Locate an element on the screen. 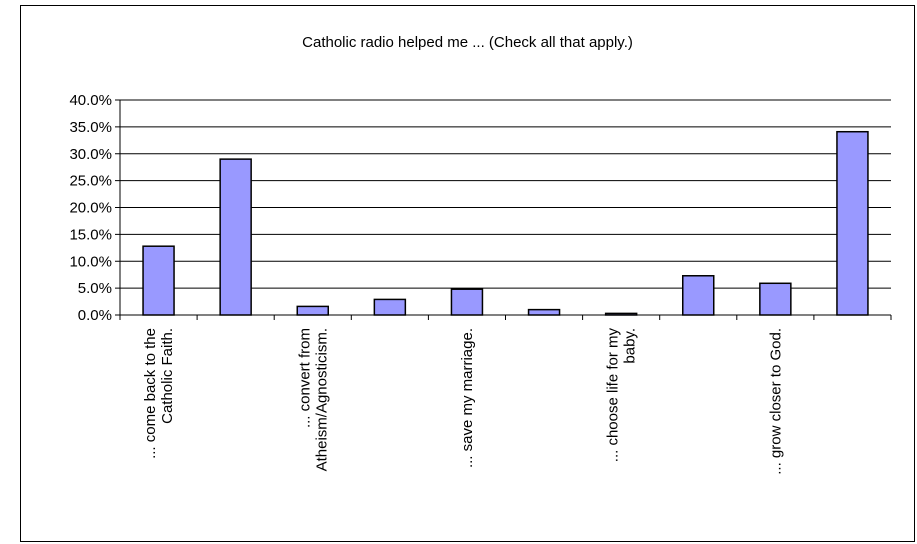 This screenshot has height=544, width=917. x-category-label: ... come back to theCatholic Faith. is located at coordinates (159, 393).